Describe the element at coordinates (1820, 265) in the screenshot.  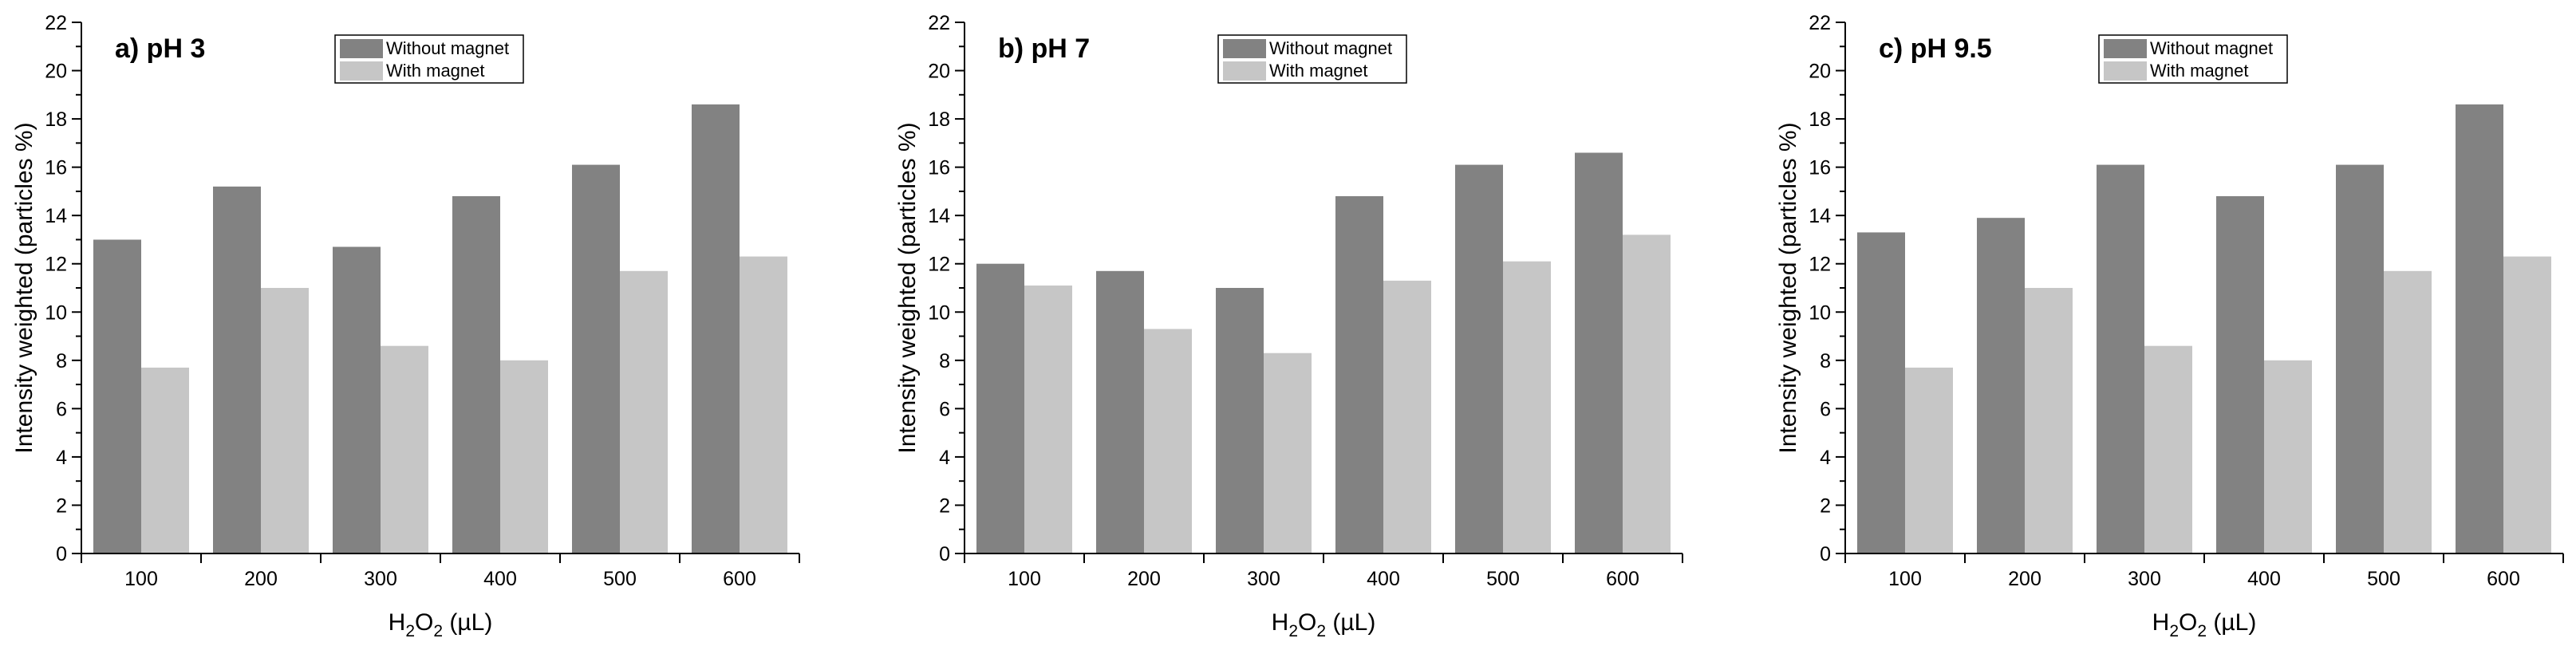
I see `y-tick-label: 12` at that location.